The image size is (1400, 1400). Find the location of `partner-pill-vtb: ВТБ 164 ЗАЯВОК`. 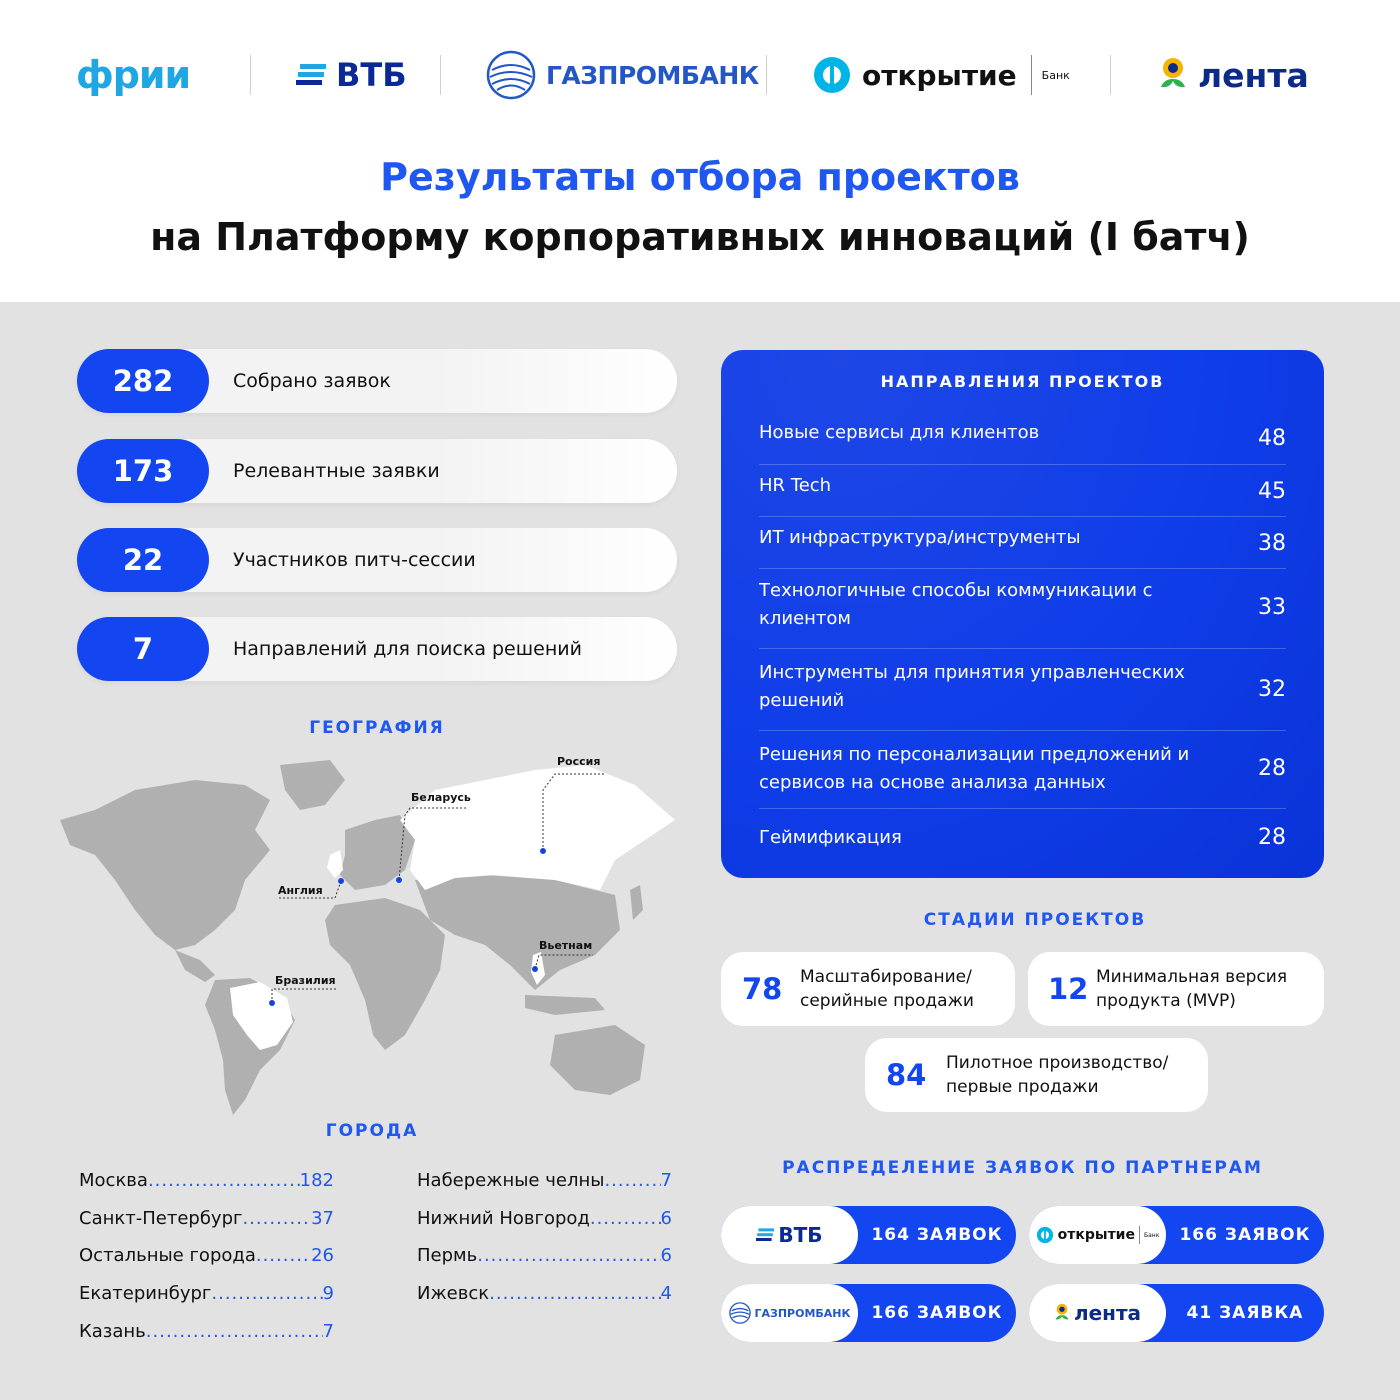

partner-pill-vtb: ВТБ 164 ЗАЯВОК is located at coordinates (868, 1235).